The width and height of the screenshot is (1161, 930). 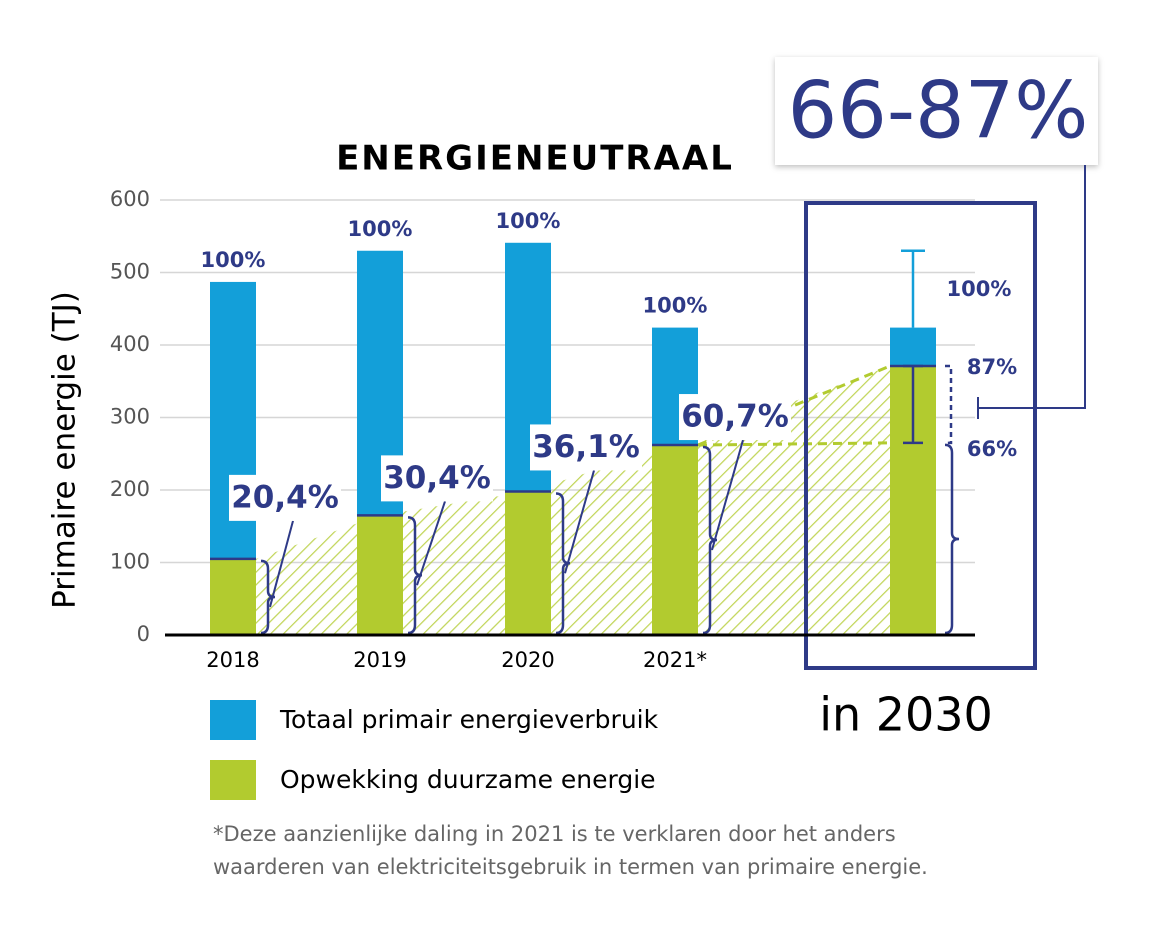 What do you see at coordinates (992, 367) in the screenshot?
I see `range-label-high: 87%` at bounding box center [992, 367].